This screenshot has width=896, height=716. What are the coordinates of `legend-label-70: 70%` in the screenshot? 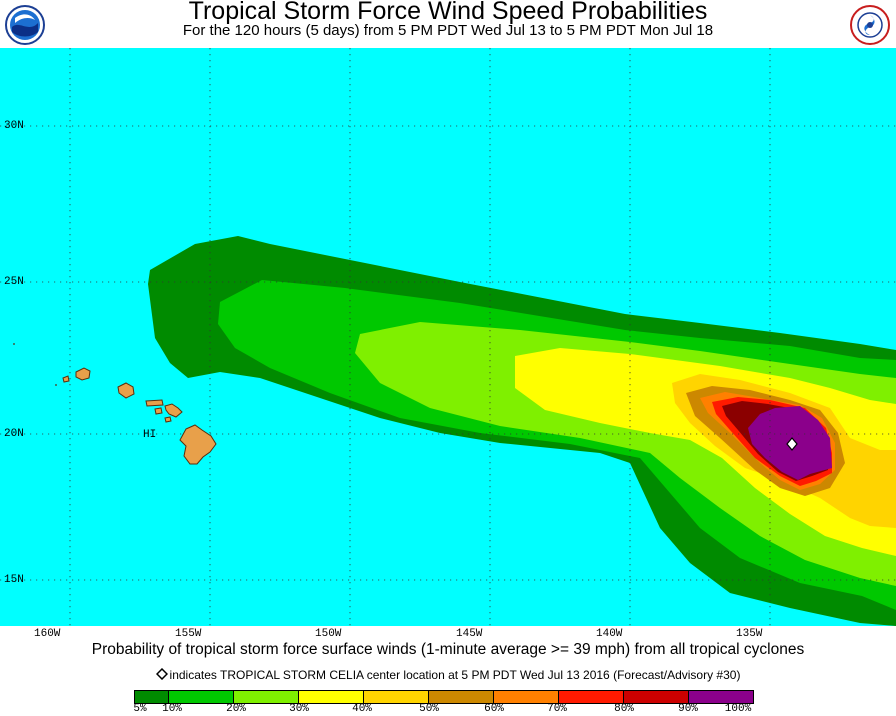 It's located at (557, 709).